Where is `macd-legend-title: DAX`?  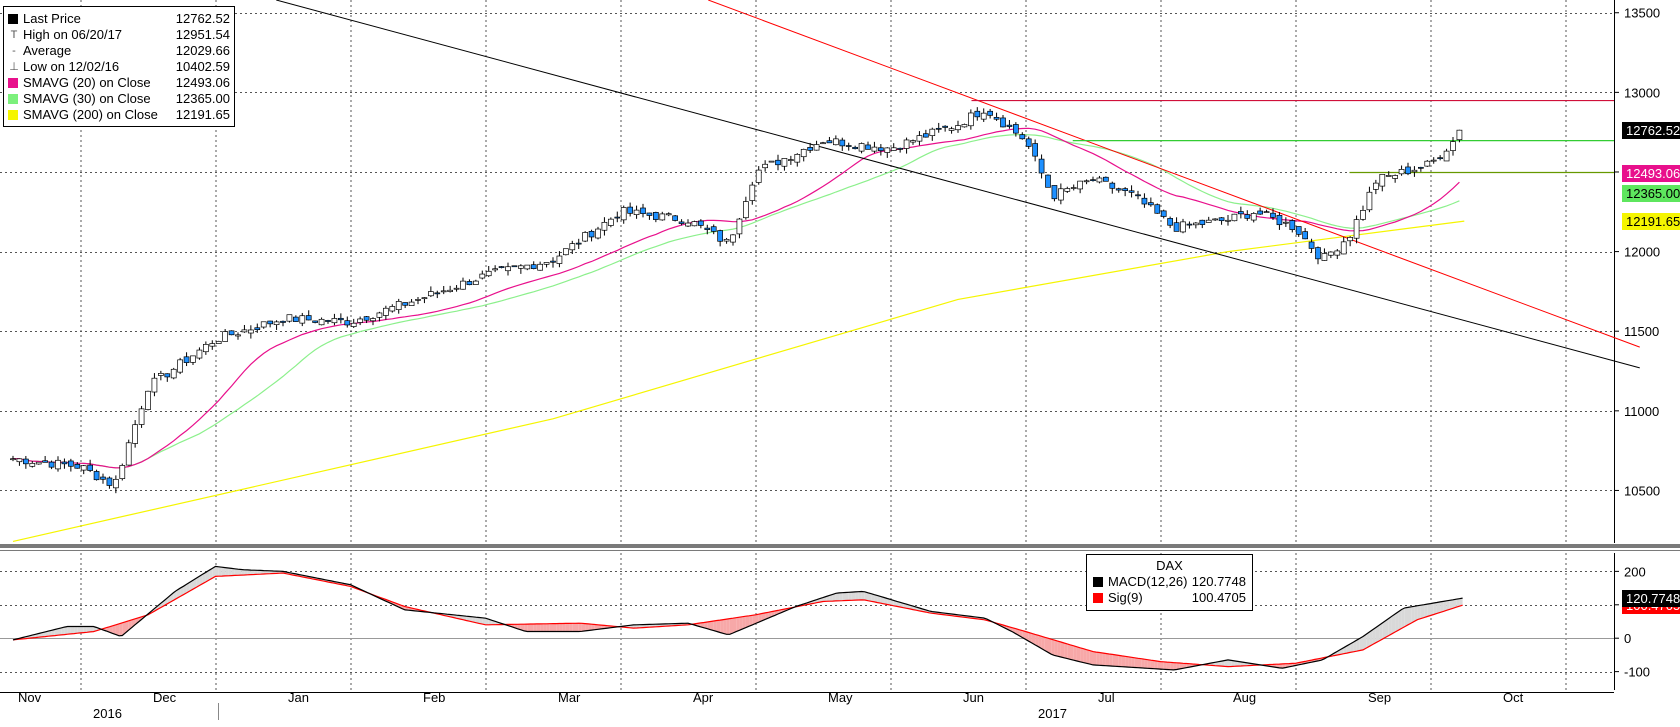 macd-legend-title: DAX is located at coordinates (1169, 565).